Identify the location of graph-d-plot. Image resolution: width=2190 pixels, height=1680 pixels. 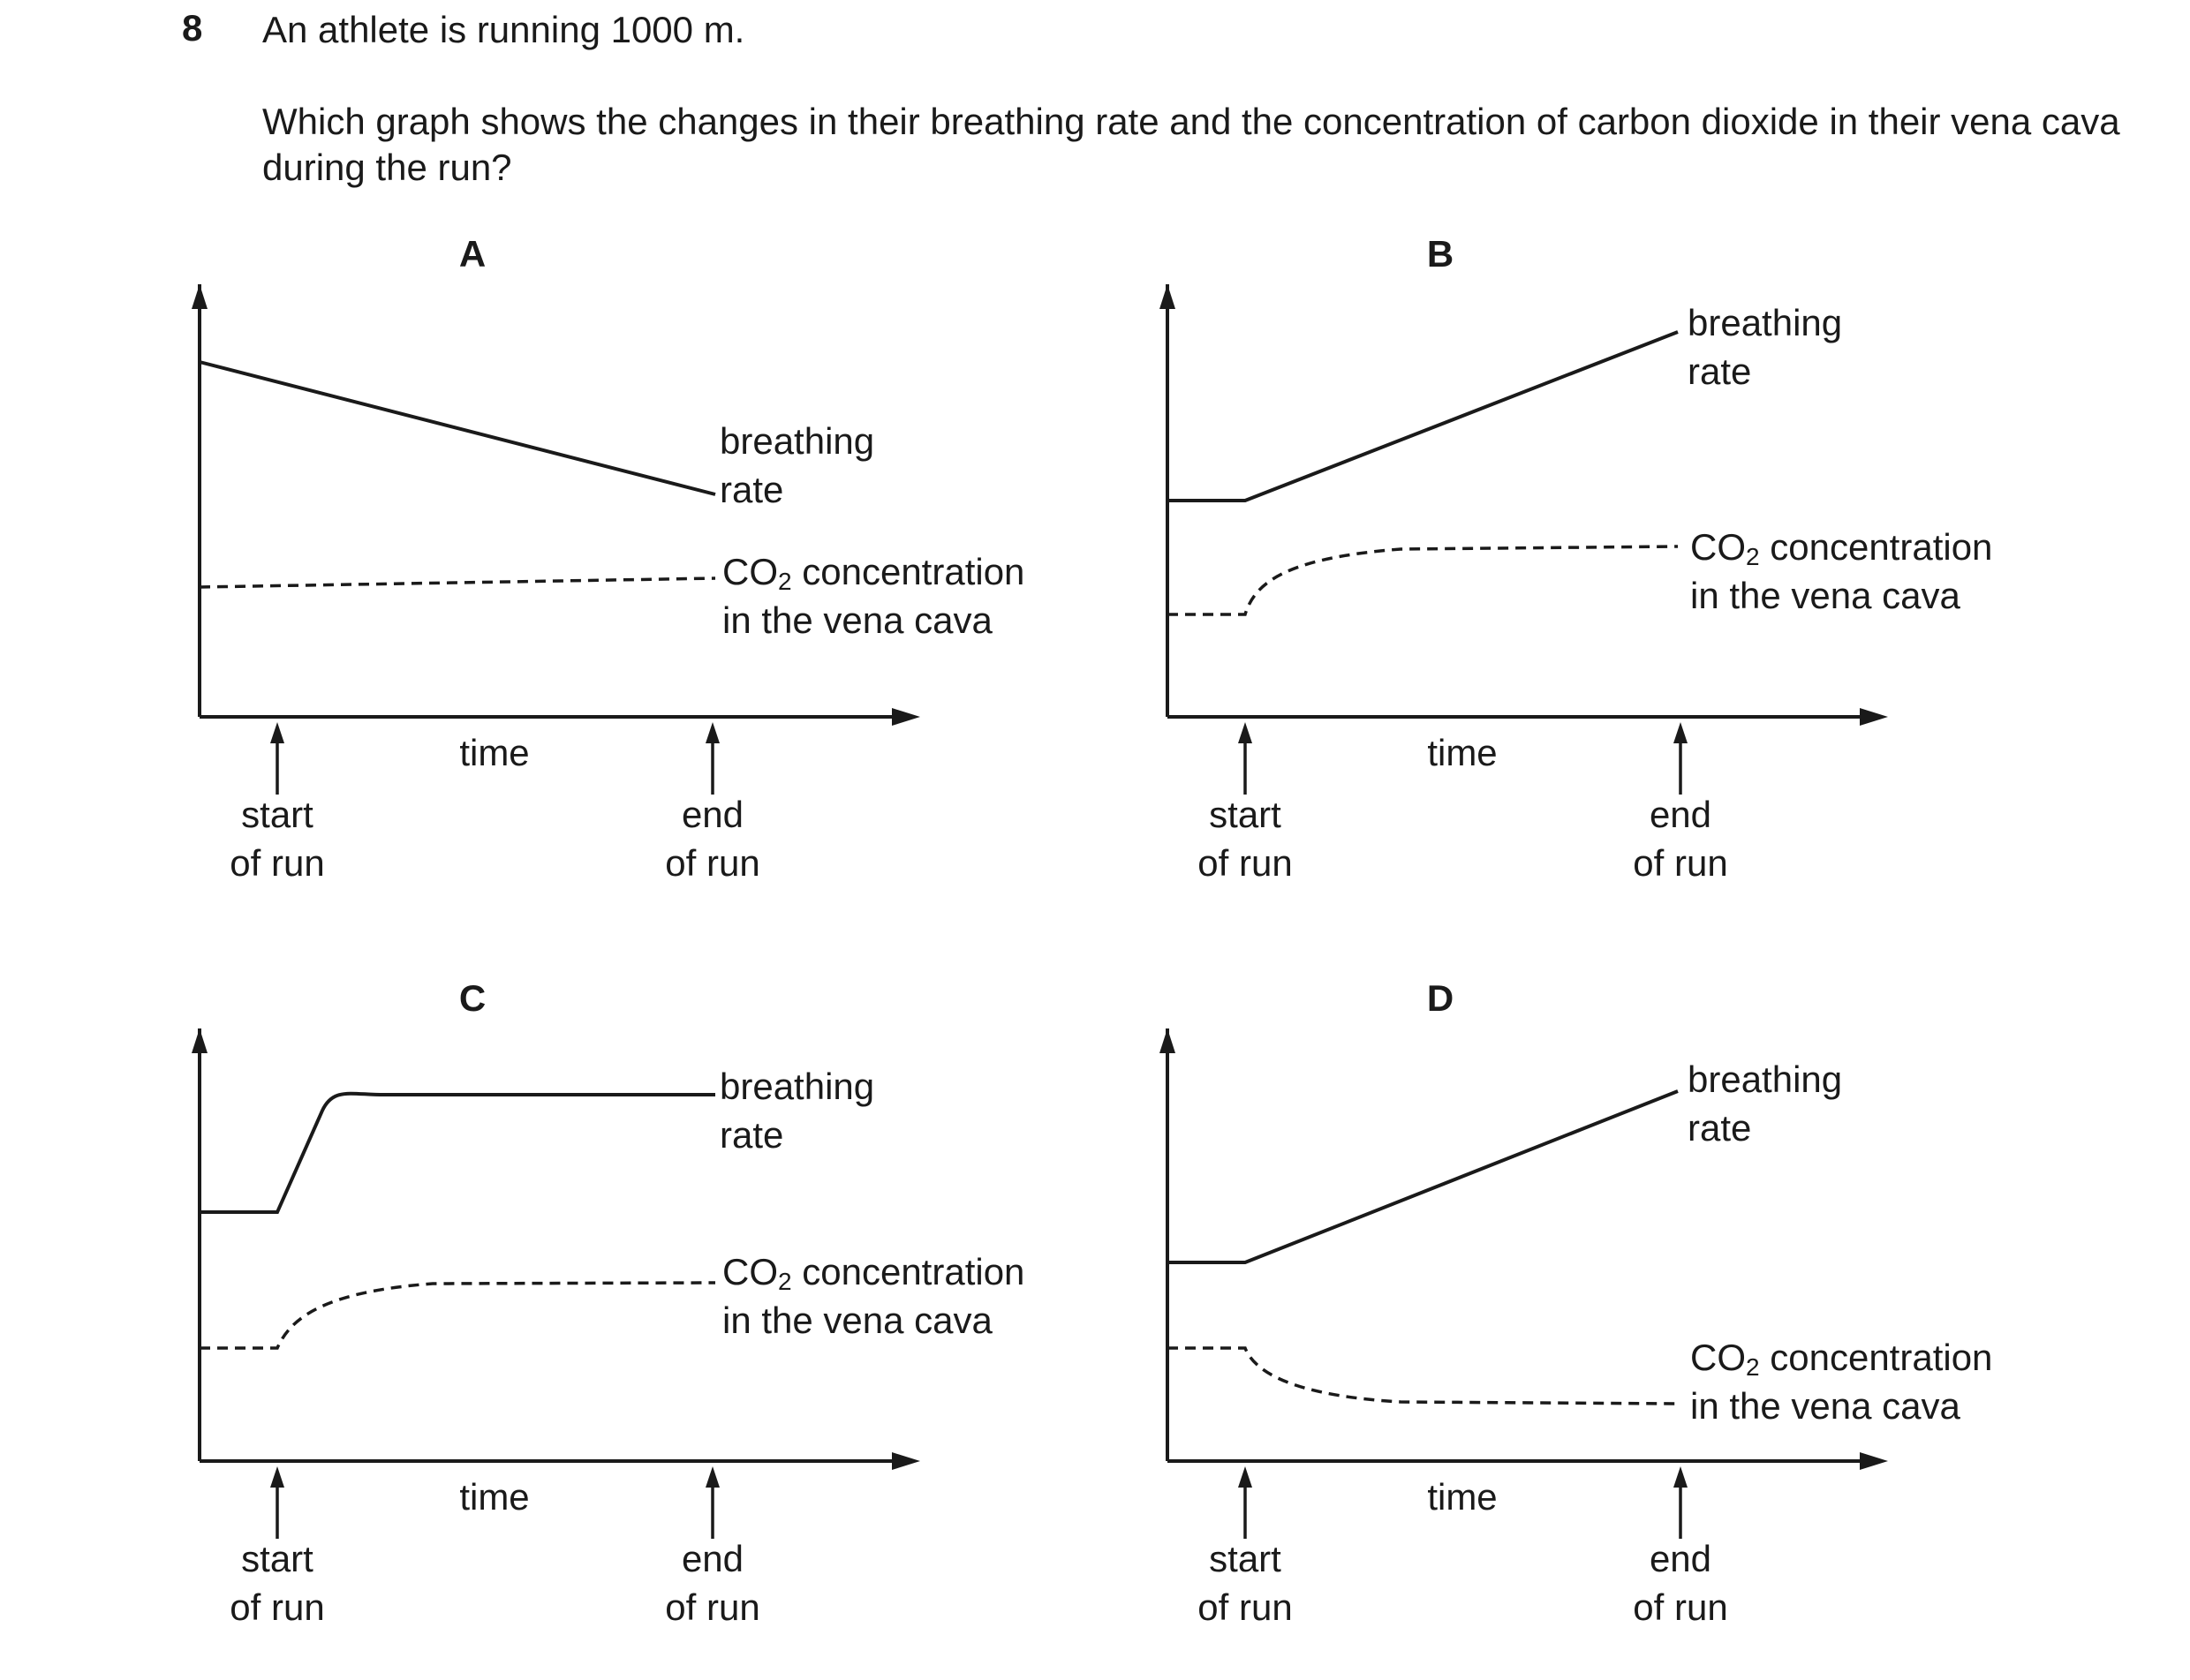
(1523, 1283).